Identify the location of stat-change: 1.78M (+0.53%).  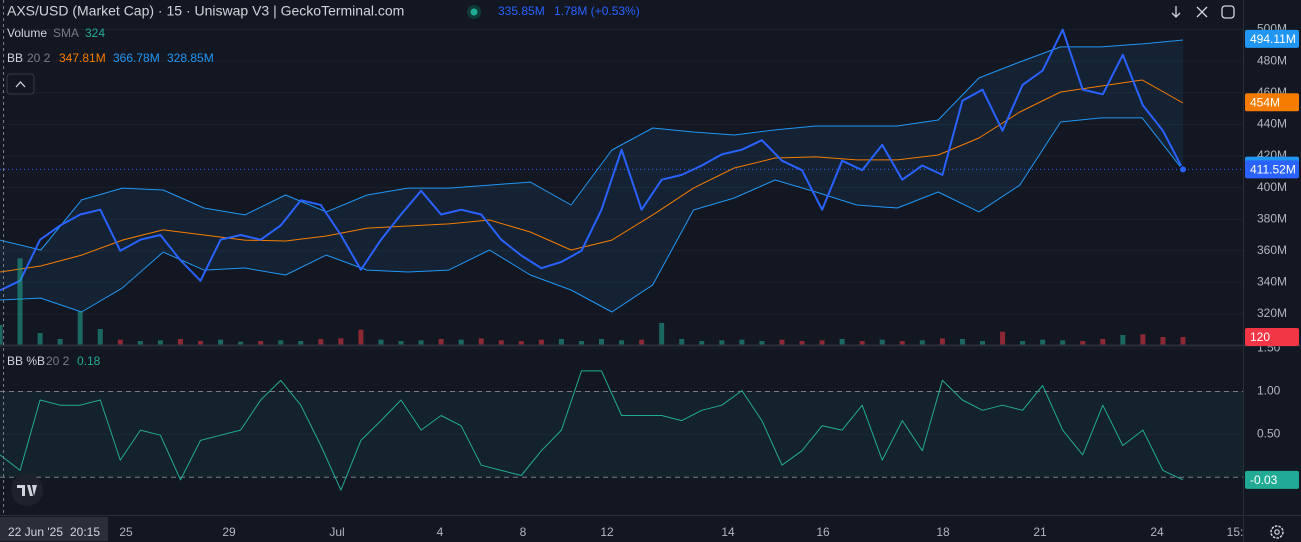
(597, 11).